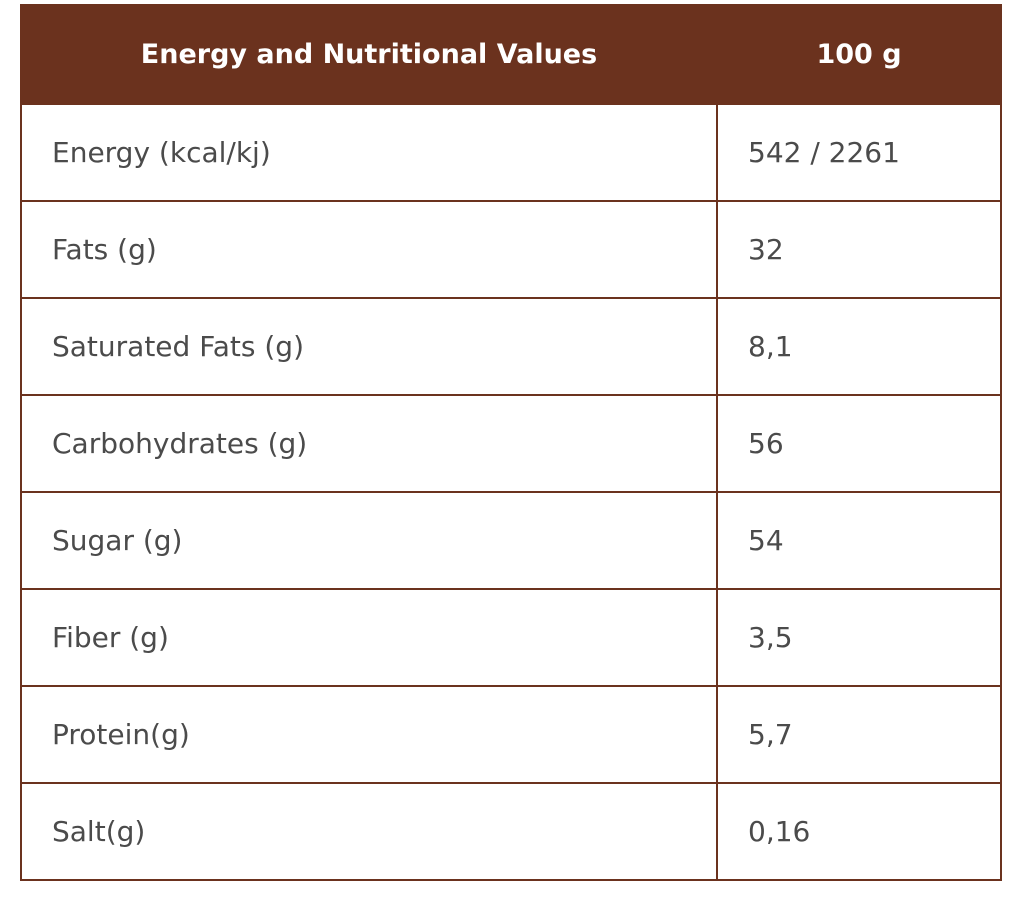  I want to click on nutrient-value: 3,5, so click(859, 637).